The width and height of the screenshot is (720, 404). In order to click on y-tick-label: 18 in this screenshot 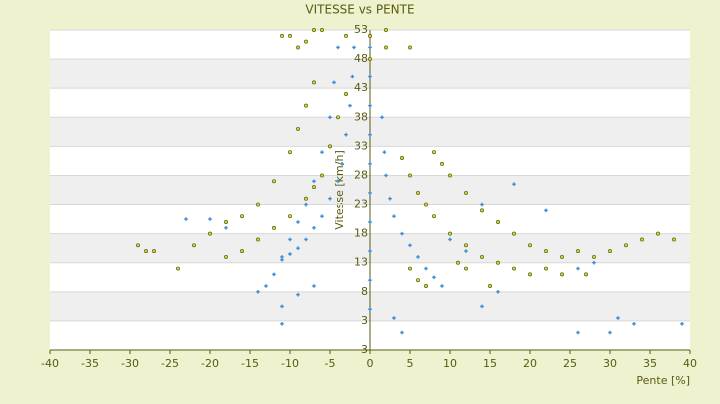, I will do `click(361, 233)`.